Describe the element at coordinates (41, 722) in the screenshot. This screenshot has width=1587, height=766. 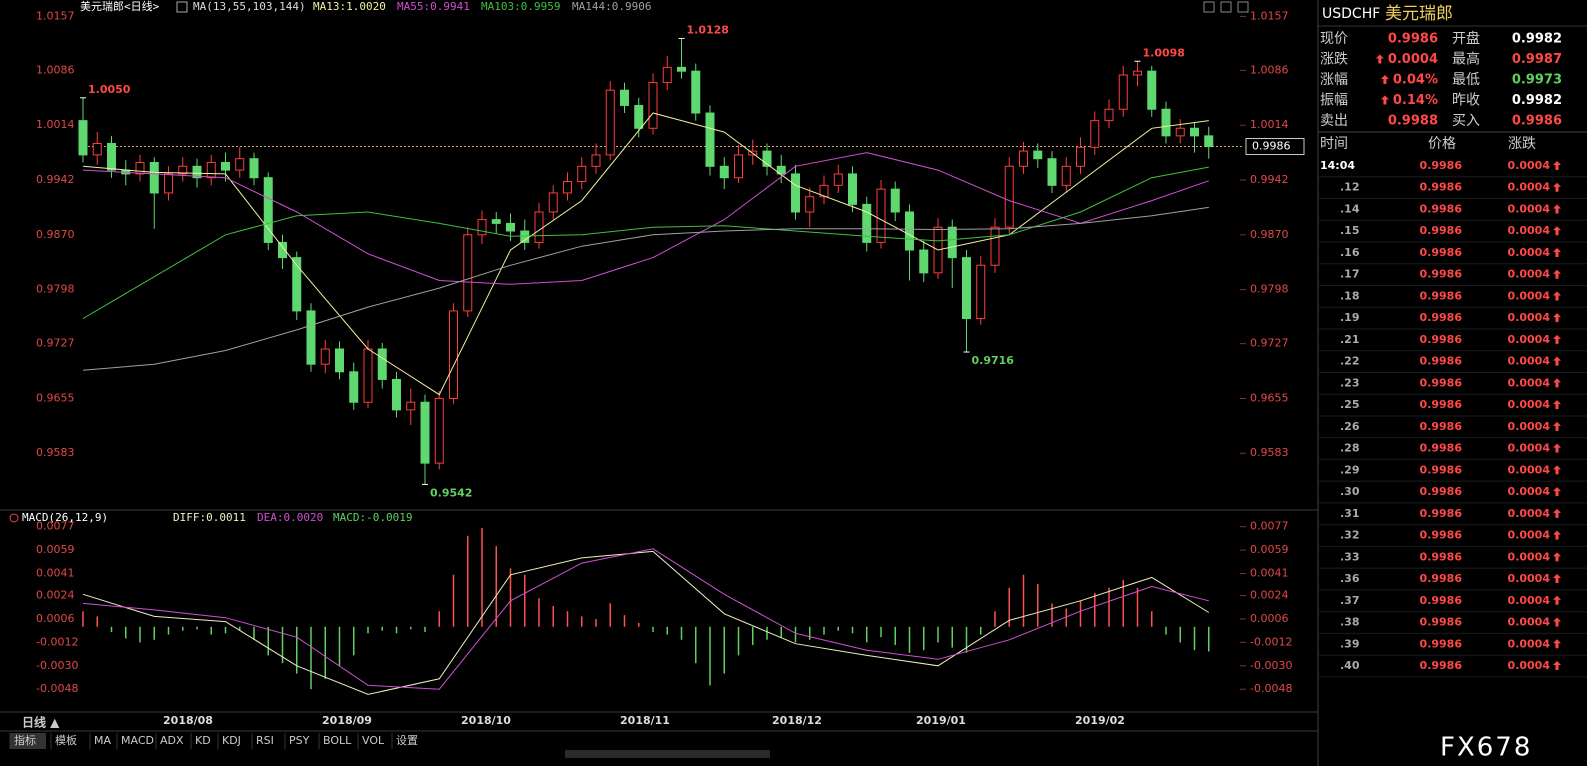
I see `period-selector: 日线 ▲` at that location.